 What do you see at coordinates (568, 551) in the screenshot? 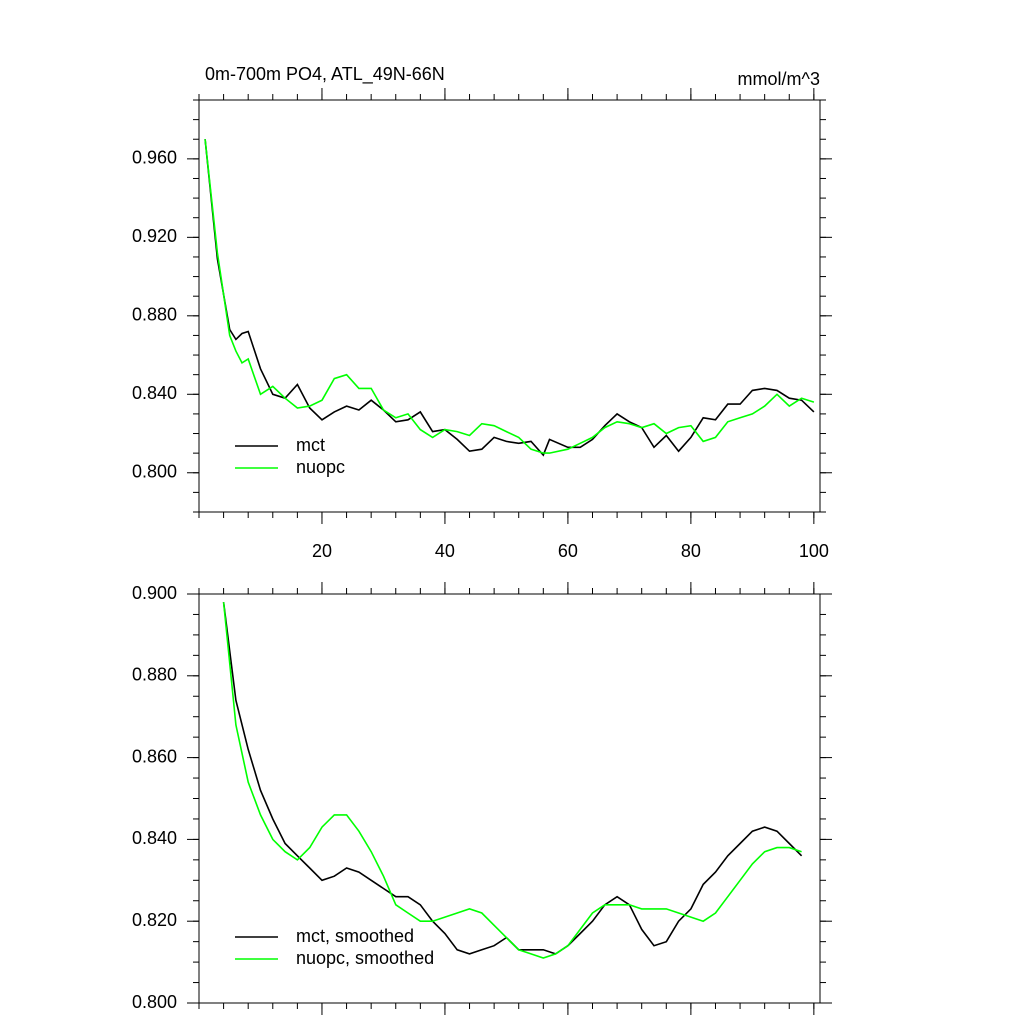
I see `x-tick-label: 60` at bounding box center [568, 551].